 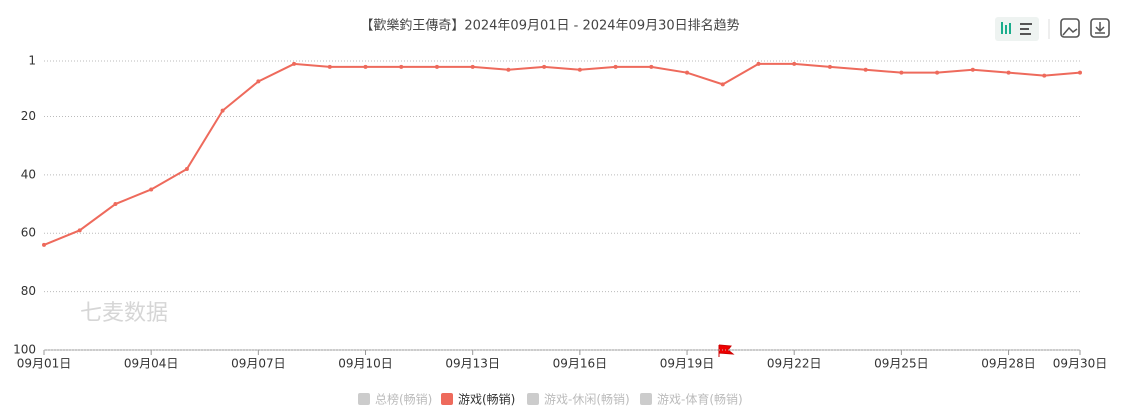 I want to click on y-tick-label: 20, so click(x=28, y=116).